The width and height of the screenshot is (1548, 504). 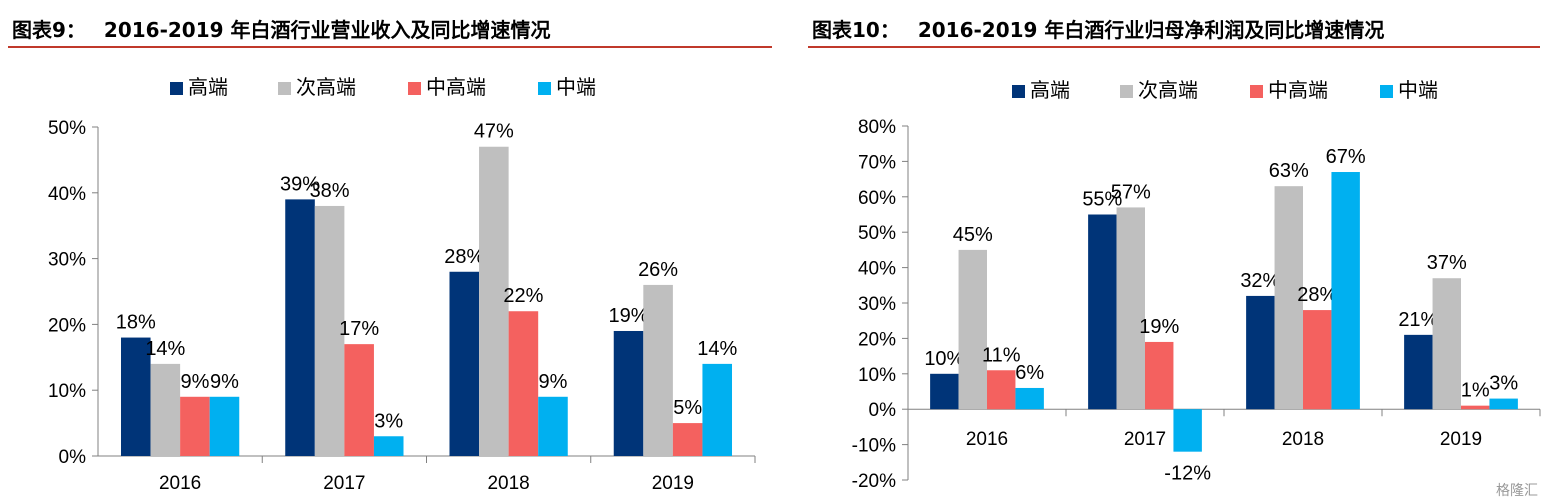 What do you see at coordinates (300, 184) in the screenshot?
I see `data-label: 39%` at bounding box center [300, 184].